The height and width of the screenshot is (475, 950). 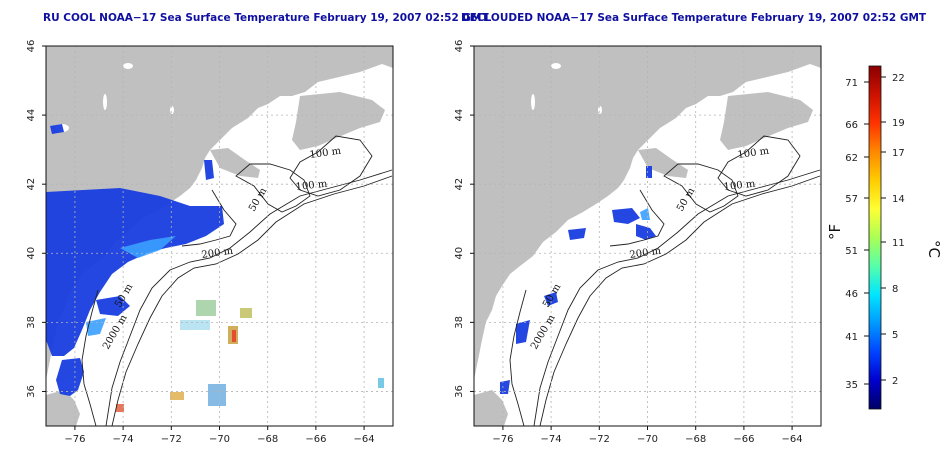 What do you see at coordinates (898, 153) in the screenshot?
I see `colorbar-c-label: 17` at bounding box center [898, 153].